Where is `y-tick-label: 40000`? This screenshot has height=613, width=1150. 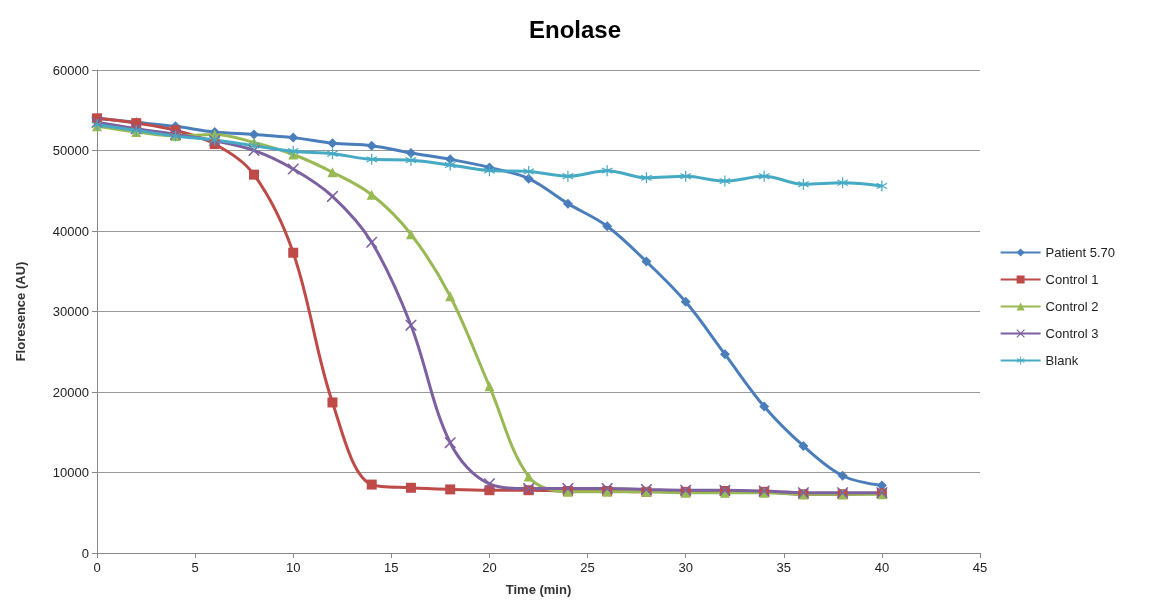 y-tick-label: 40000 is located at coordinates (70, 231).